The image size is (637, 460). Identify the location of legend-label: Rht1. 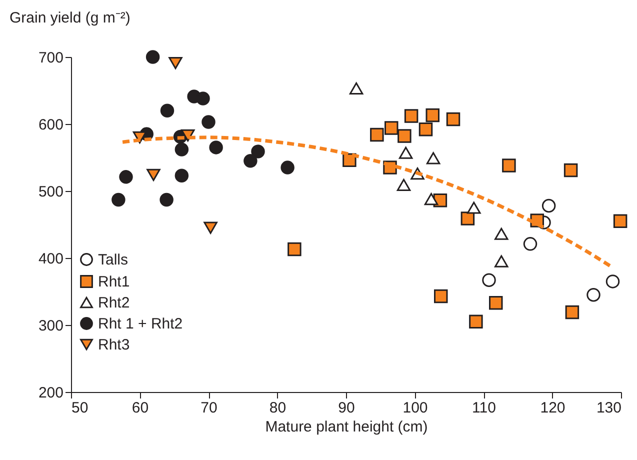
(114, 282).